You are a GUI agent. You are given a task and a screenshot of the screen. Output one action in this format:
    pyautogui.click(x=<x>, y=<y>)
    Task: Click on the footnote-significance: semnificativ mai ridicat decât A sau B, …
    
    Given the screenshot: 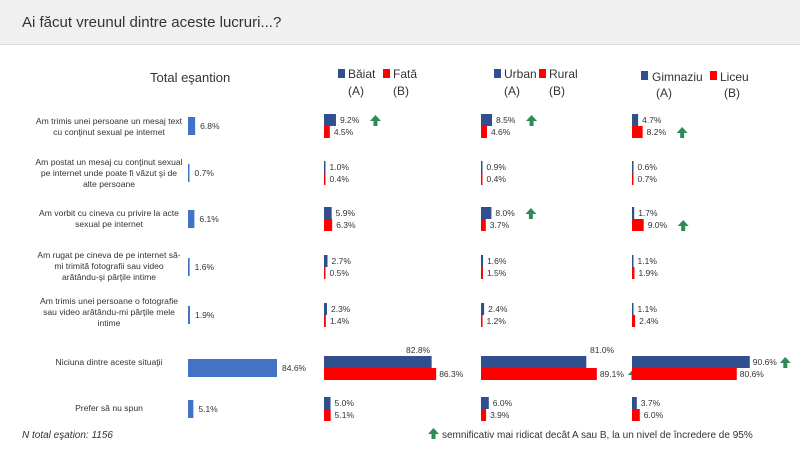 What is the action you would take?
    pyautogui.click(x=597, y=435)
    